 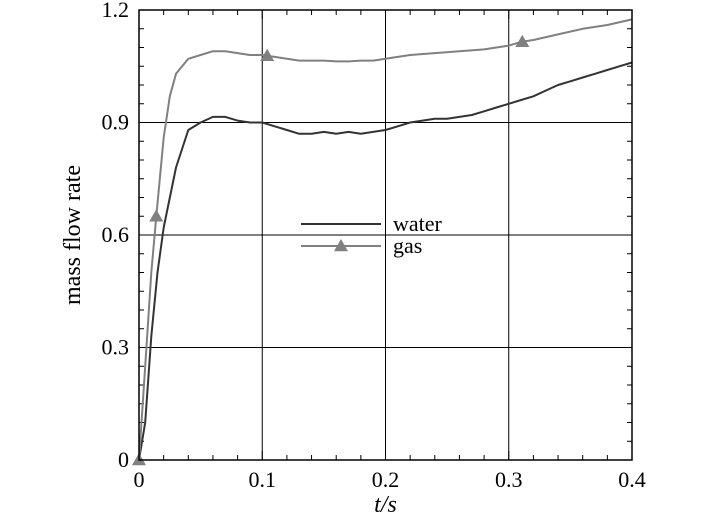 I want to click on x-tick-label: 0.3, so click(x=509, y=479).